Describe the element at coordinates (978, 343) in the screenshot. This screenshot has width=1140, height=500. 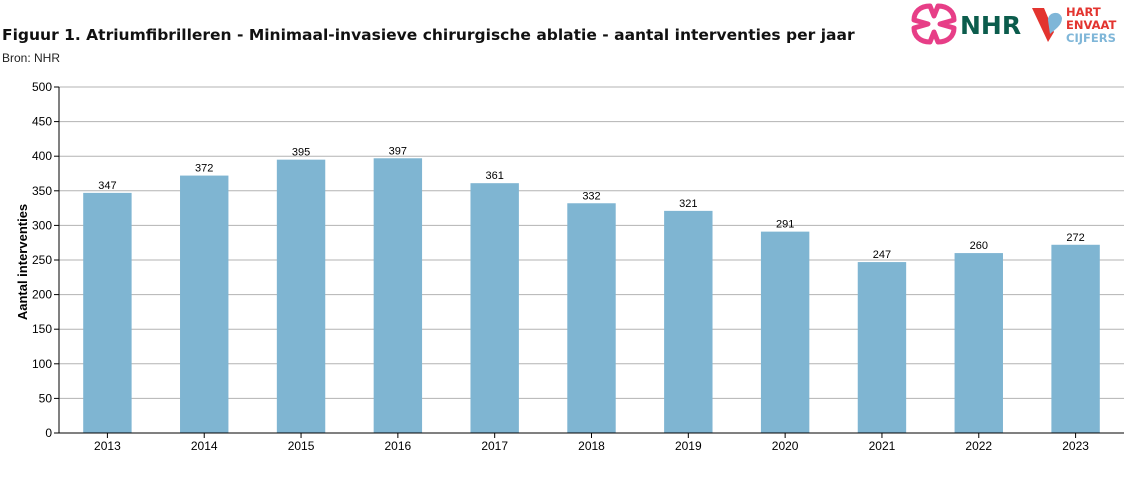
I see `bar-2022` at that location.